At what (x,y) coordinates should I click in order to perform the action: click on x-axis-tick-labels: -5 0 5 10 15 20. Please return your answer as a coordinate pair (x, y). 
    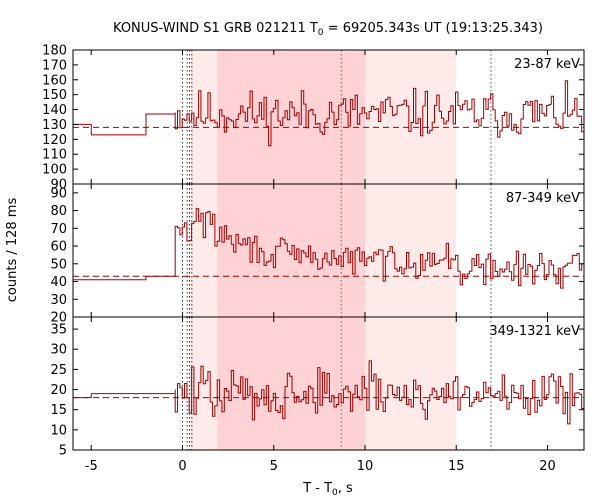
    Looking at the image, I should click on (320, 466).